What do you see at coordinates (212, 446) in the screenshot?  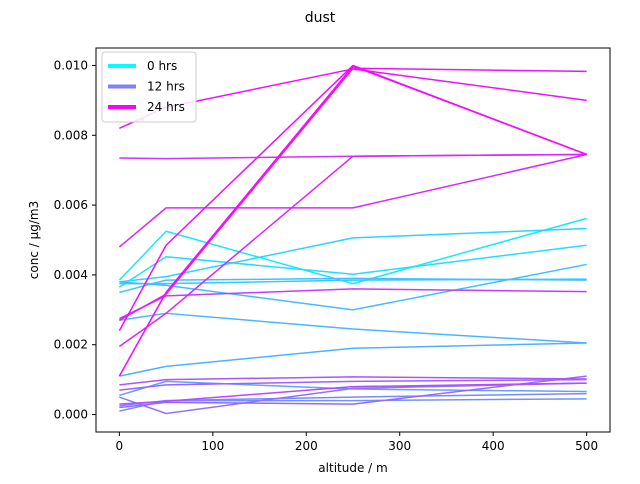 I see `x-tick-label: 100` at bounding box center [212, 446].